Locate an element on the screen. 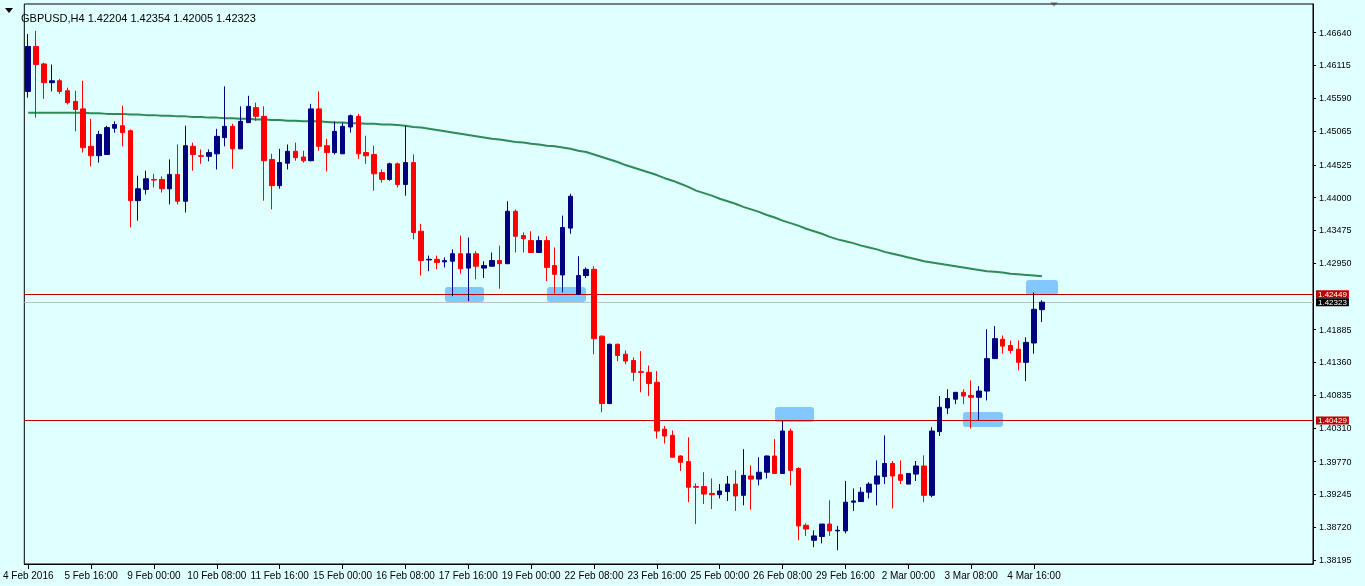 The width and height of the screenshot is (1365, 586). y-tick-label: 1.42950 is located at coordinates (1335, 263).